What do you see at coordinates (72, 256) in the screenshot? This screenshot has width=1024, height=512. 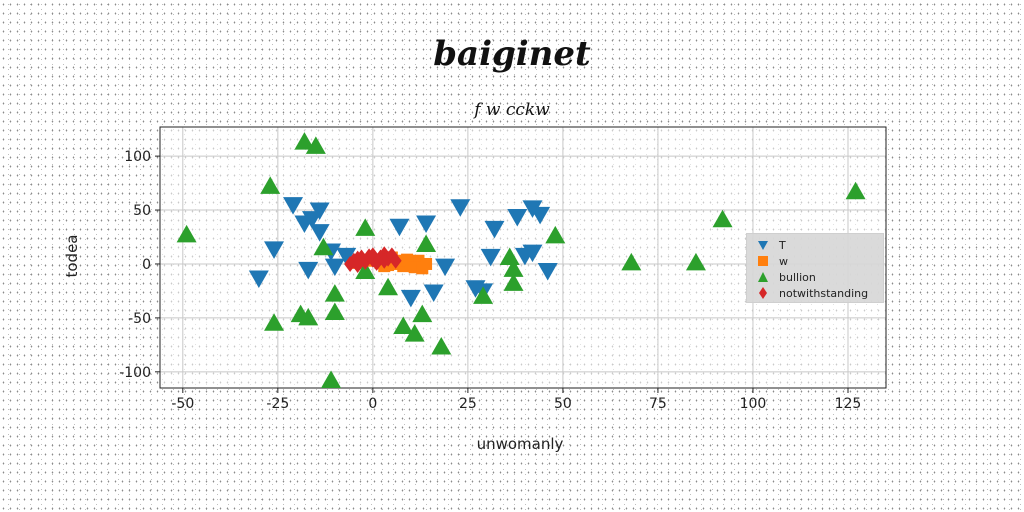 I see `y-axis-label: todea` at bounding box center [72, 256].